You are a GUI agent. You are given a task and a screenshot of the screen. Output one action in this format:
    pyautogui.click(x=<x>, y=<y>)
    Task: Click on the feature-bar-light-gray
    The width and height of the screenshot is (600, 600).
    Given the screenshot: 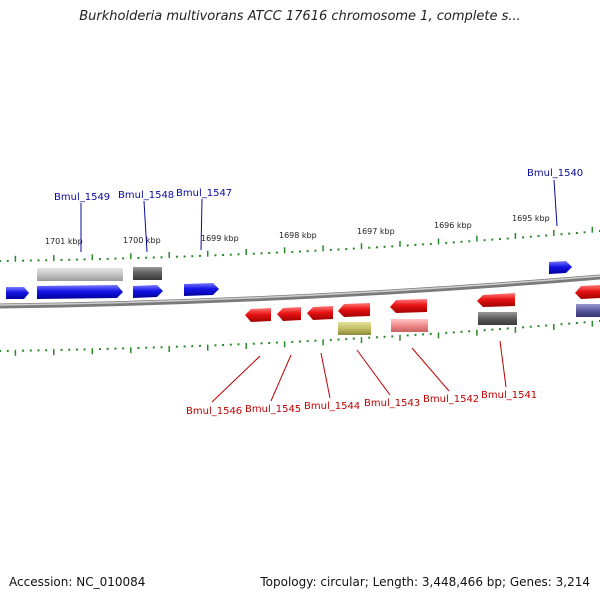 What is the action you would take?
    pyautogui.click(x=80, y=274)
    